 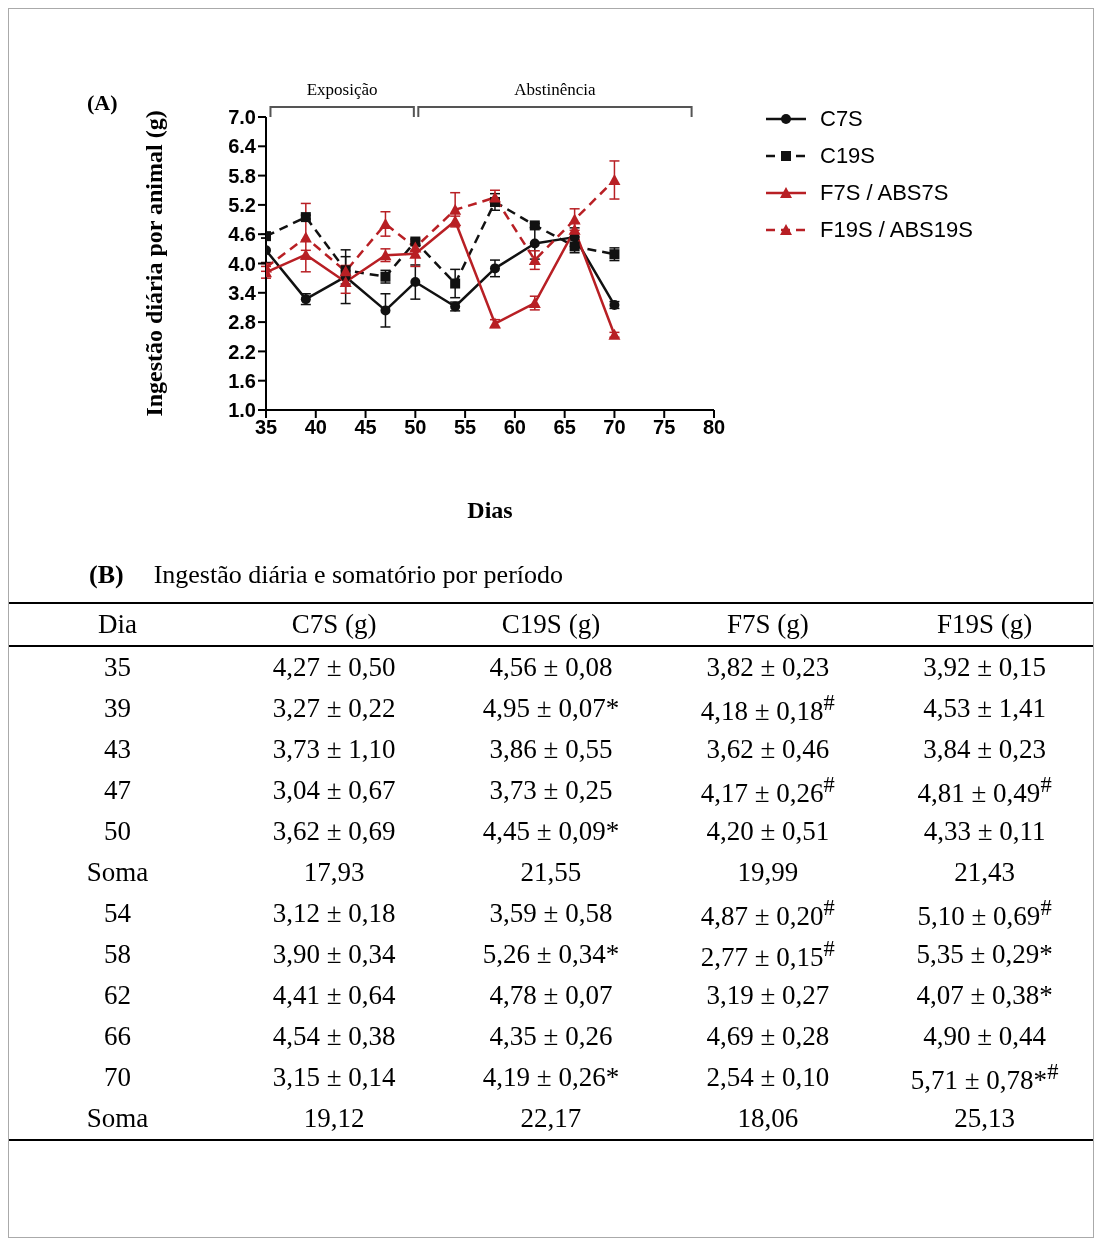 I want to click on category-label: 54, so click(x=117, y=913).